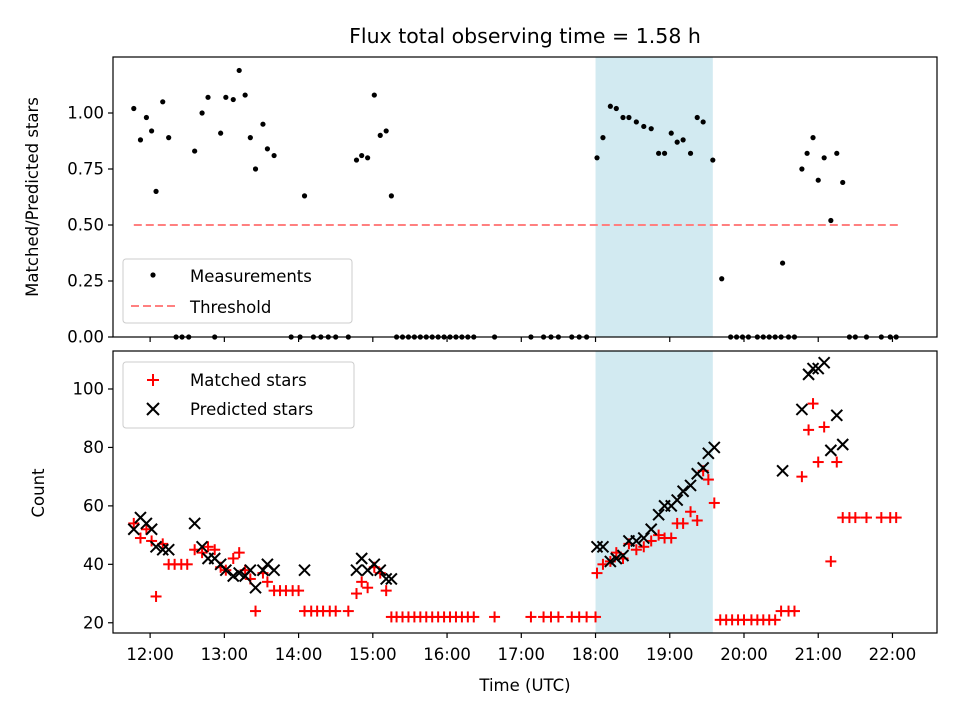  Describe the element at coordinates (447, 654) in the screenshot. I see `bottom-x-tick-label: 16:00` at that location.